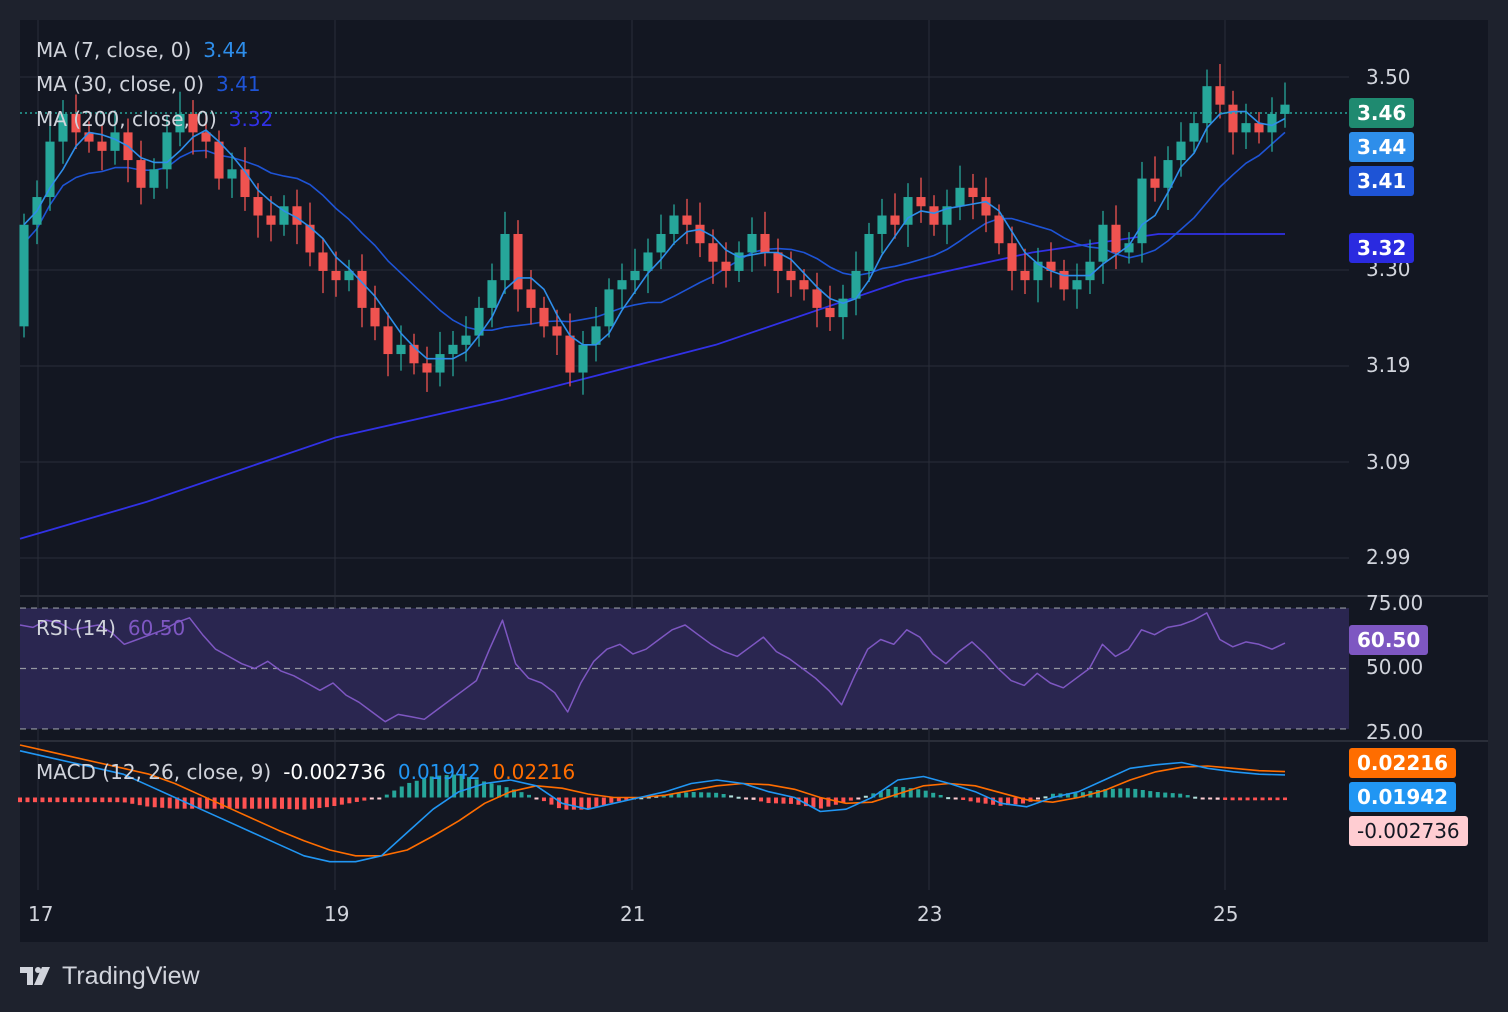 The width and height of the screenshot is (1508, 1012). Describe the element at coordinates (120, 84) in the screenshot. I see `legend-ma30-label: MA (30, close, 0)` at that location.